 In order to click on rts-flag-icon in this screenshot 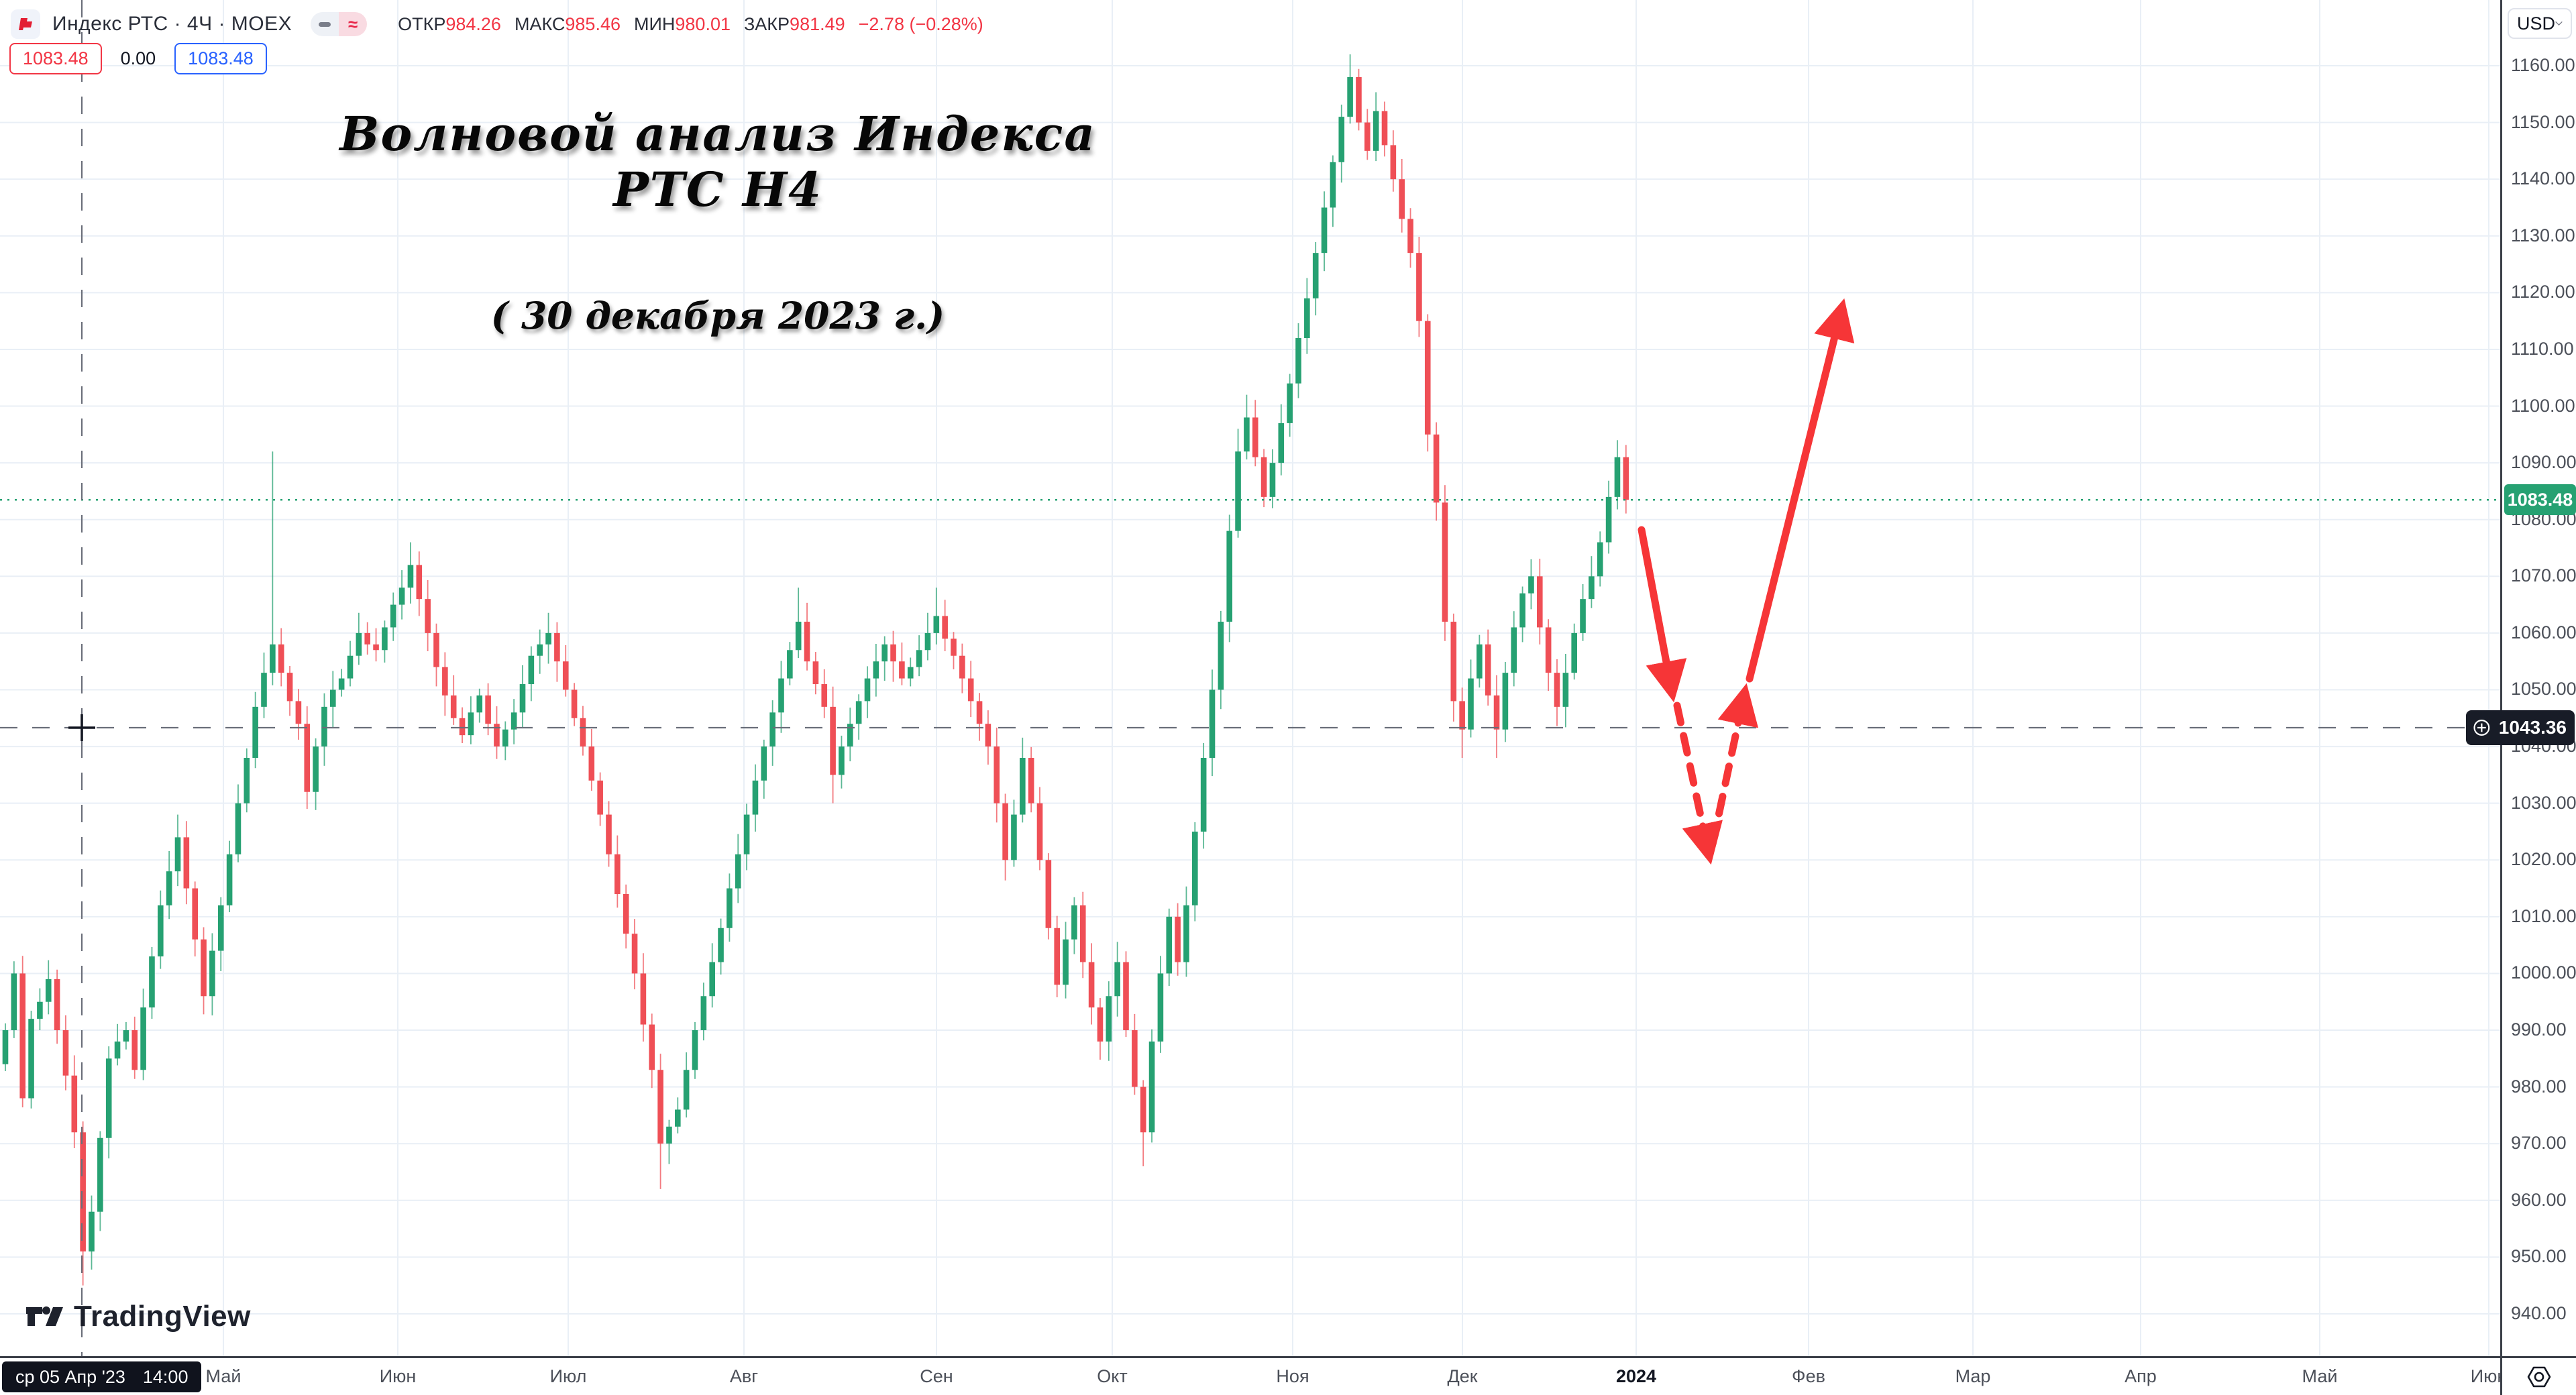, I will do `click(25, 24)`.